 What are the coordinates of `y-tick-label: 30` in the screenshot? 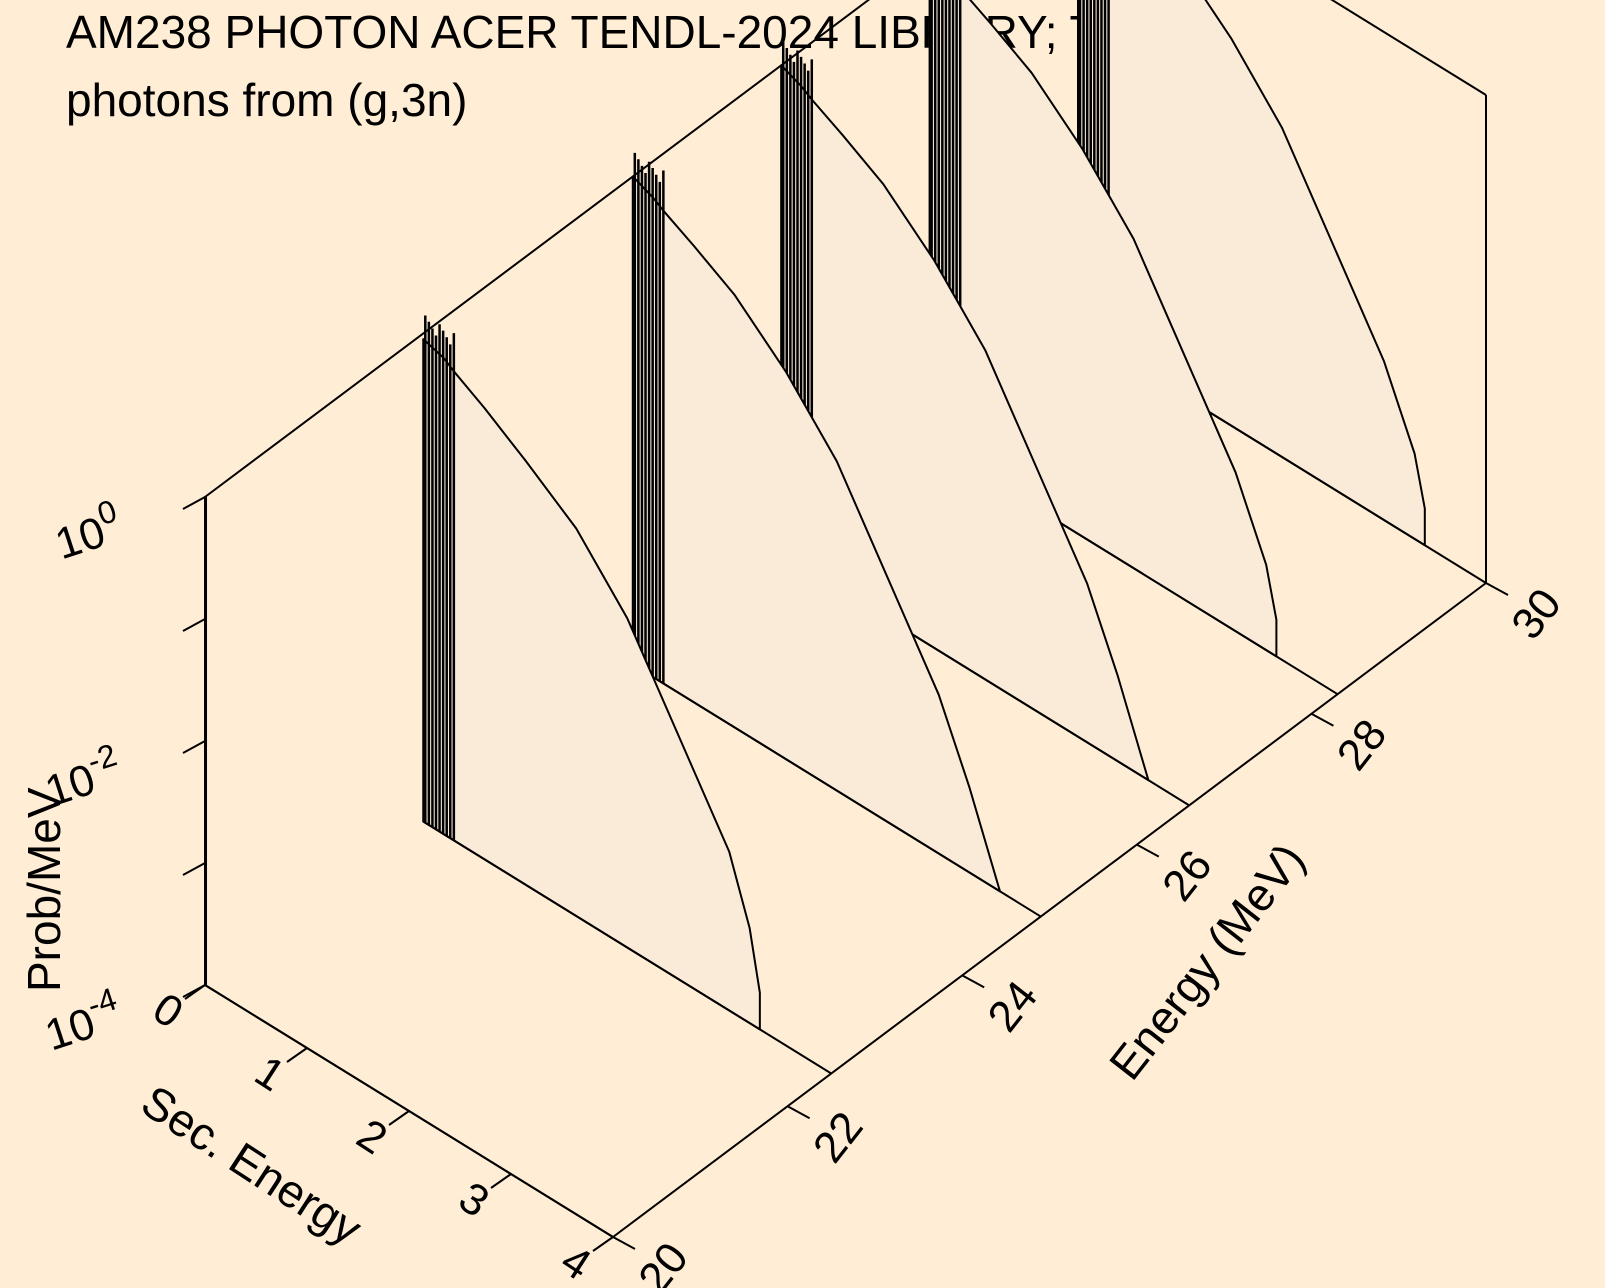 It's located at (1536, 614).